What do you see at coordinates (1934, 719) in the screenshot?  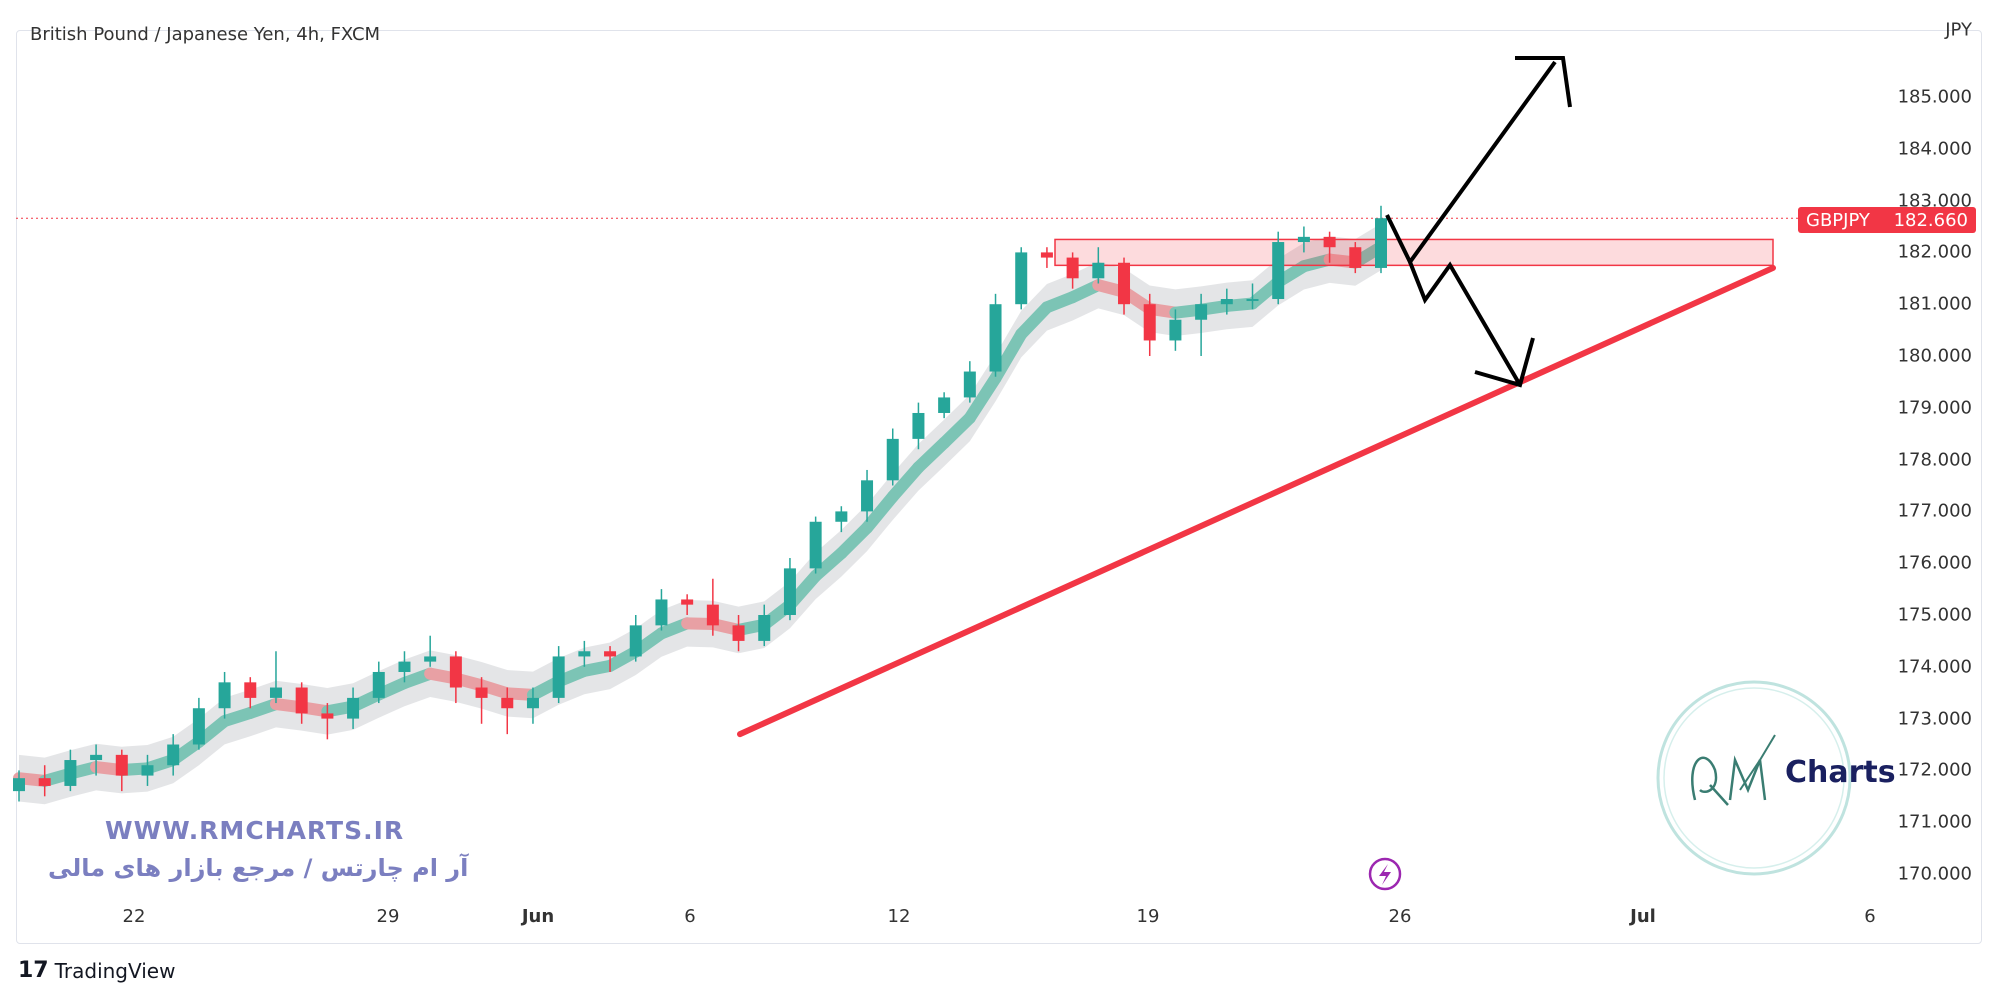 I see `y-tick-label: 173.000` at bounding box center [1934, 719].